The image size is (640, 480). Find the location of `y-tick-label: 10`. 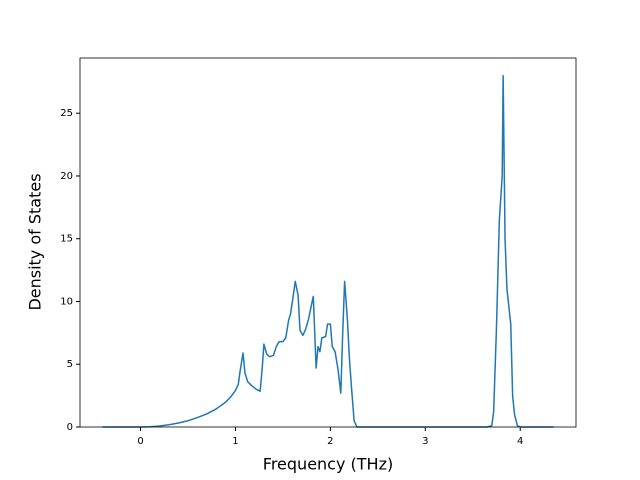

y-tick-label: 10 is located at coordinates (66, 301).